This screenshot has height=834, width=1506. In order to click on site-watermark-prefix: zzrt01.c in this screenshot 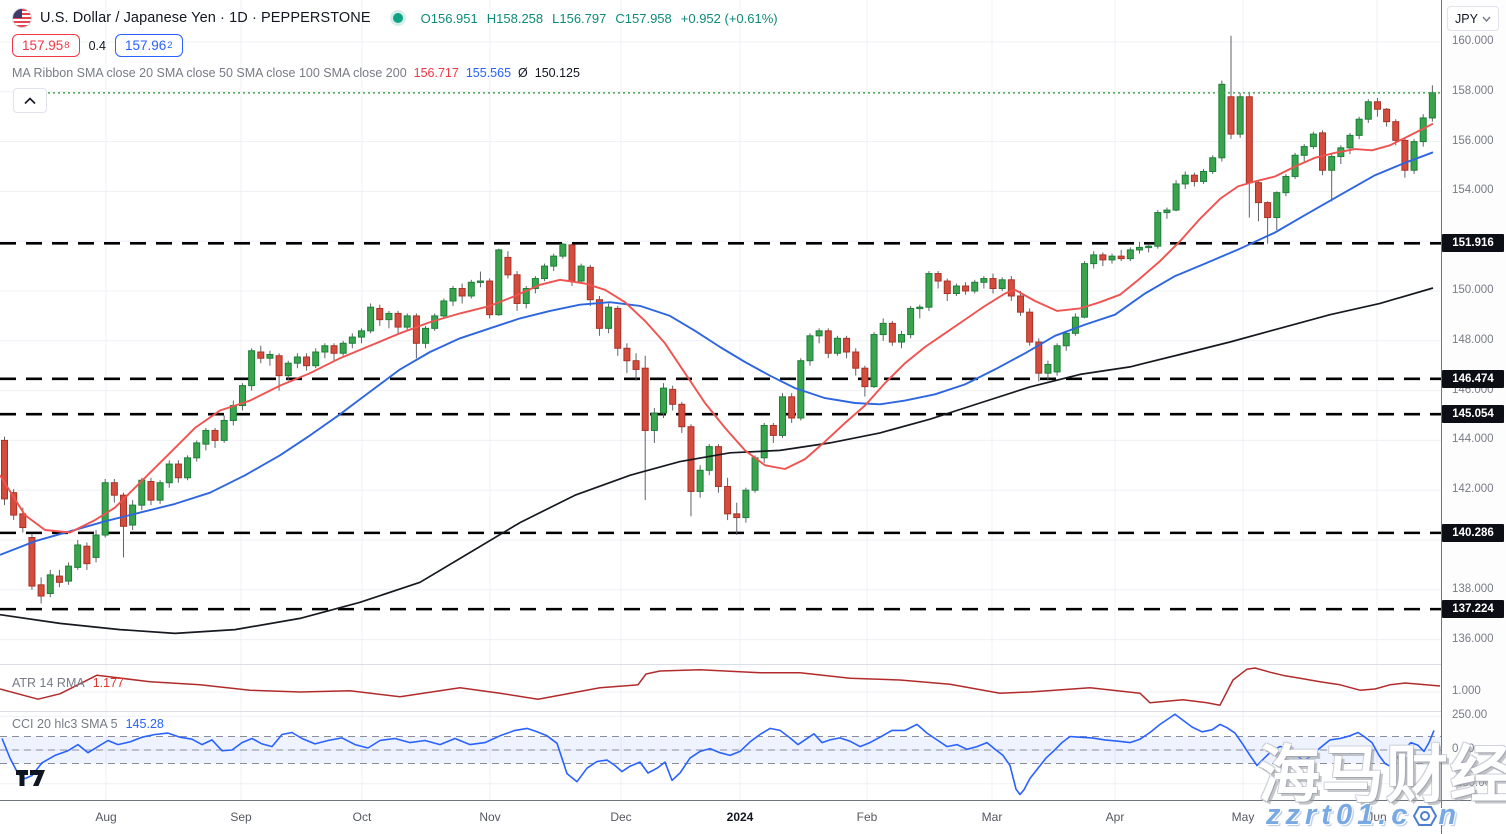, I will do `click(1339, 815)`.